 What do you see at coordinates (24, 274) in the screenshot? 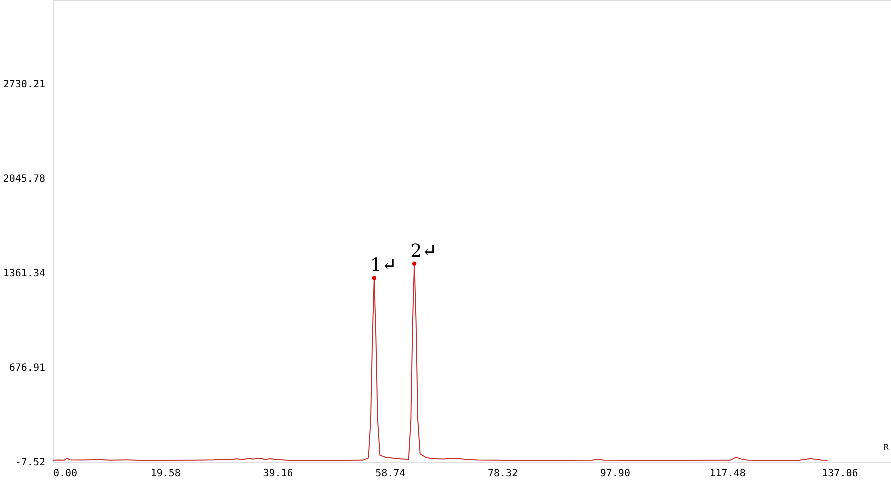
I see `y-tick-label: 1361.34` at bounding box center [24, 274].